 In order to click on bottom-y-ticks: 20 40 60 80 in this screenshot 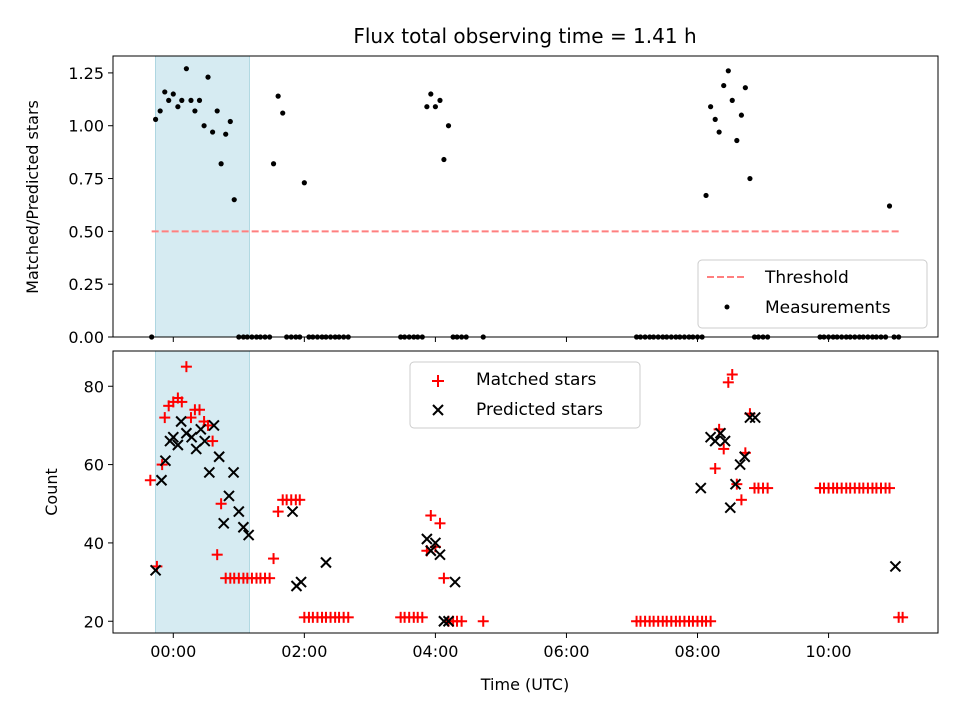, I will do `click(98, 504)`.